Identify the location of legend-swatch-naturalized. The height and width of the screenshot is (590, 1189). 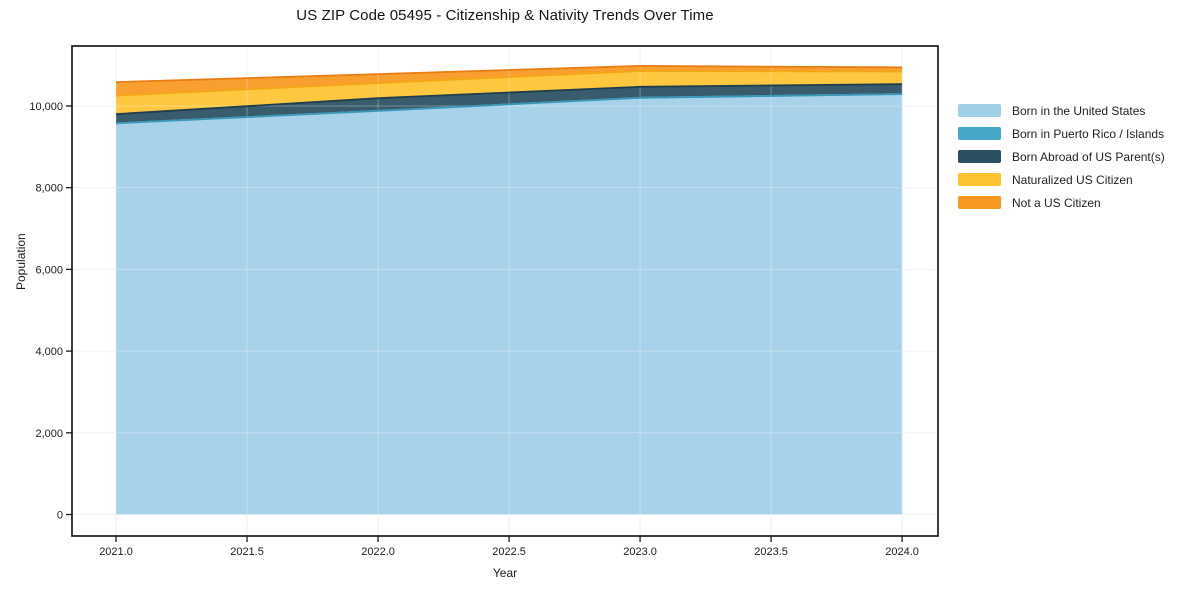
(979, 179).